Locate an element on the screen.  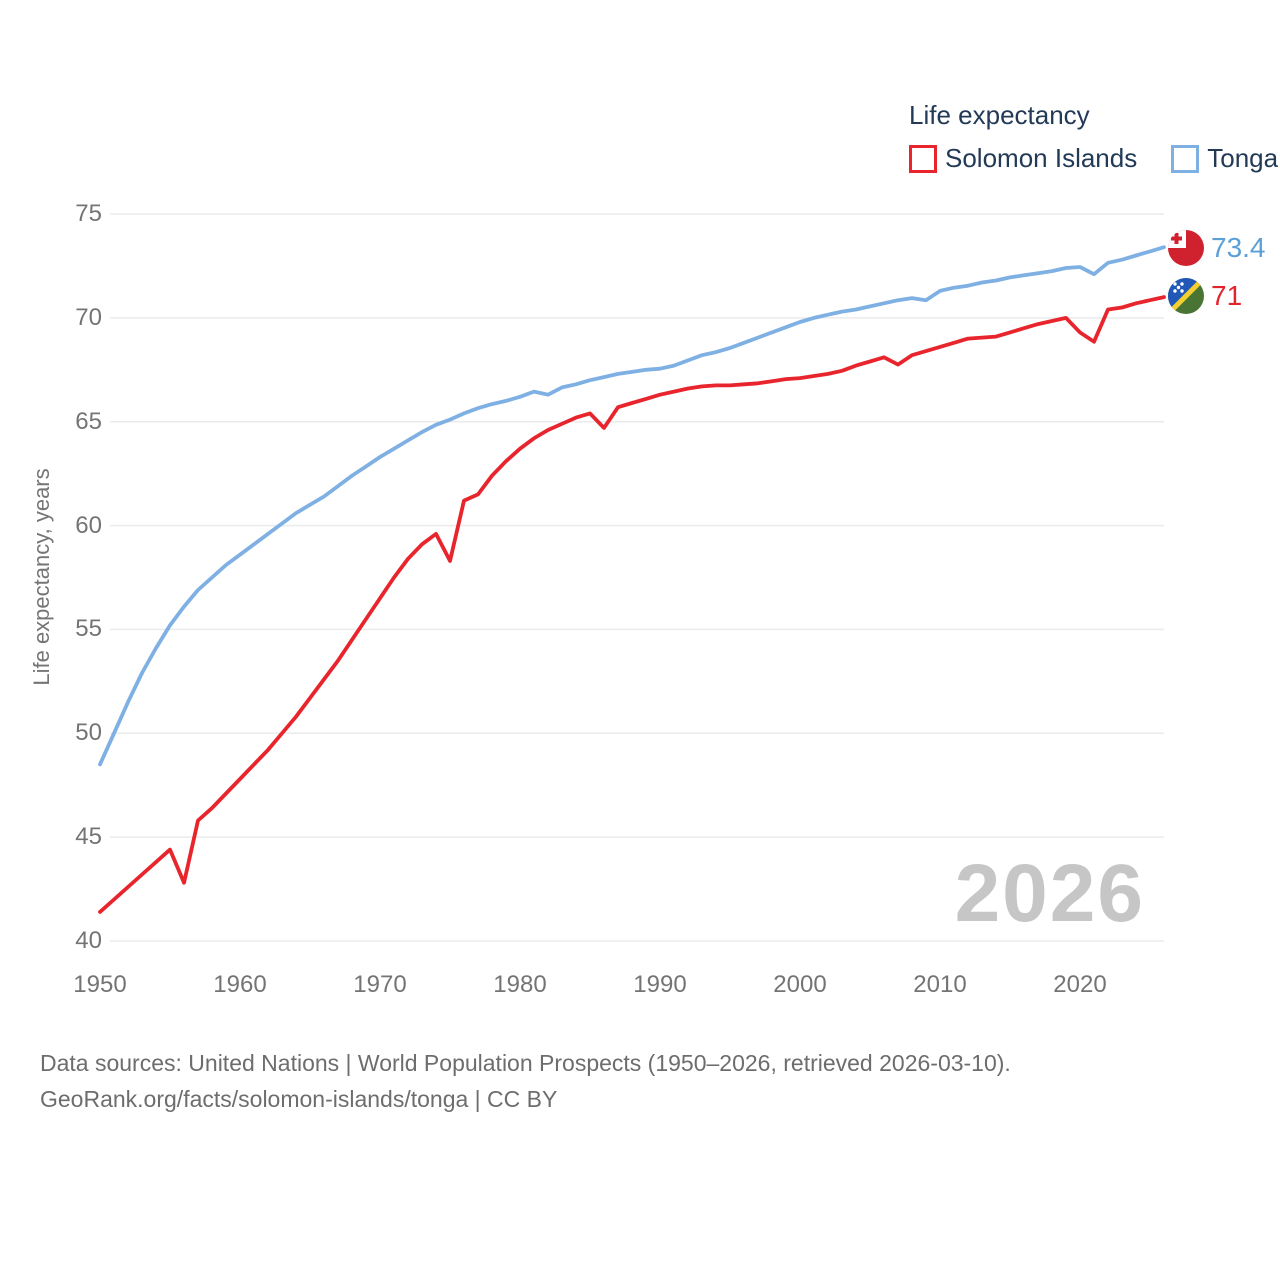
y-tick-label: 65 is located at coordinates (88, 421).